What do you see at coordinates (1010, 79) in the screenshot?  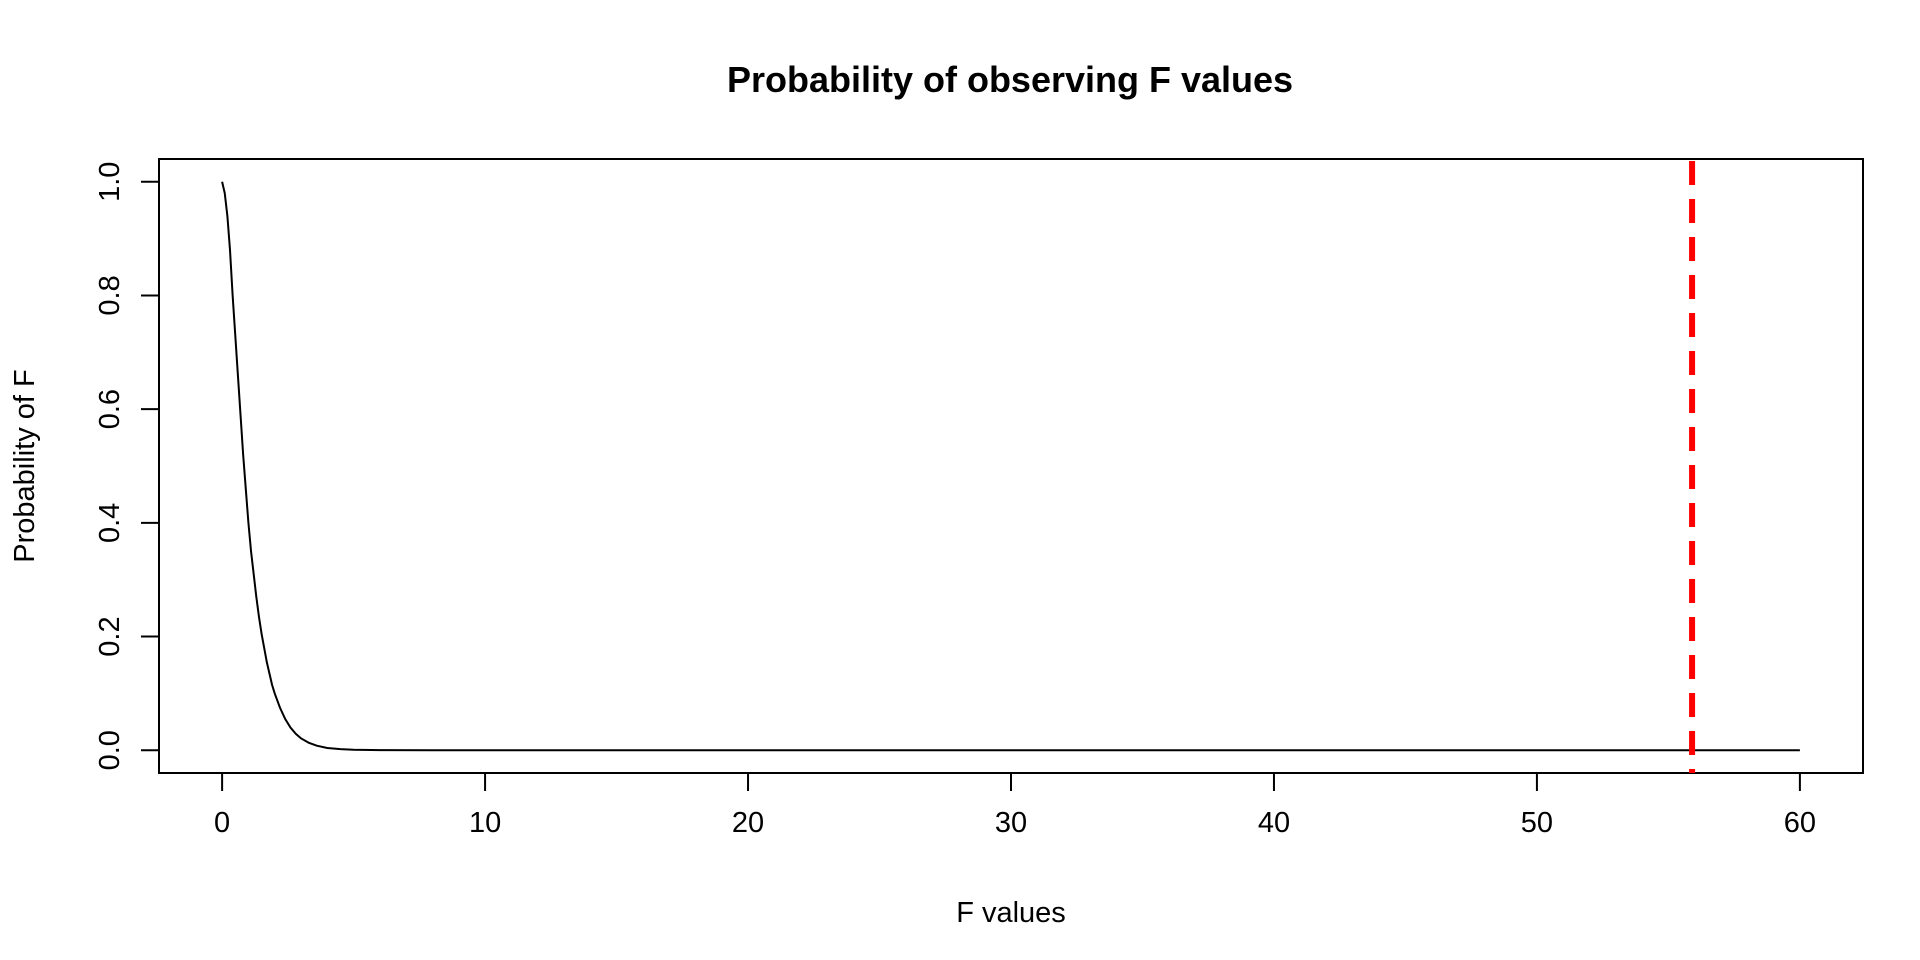 I see `chart-title: Probability of observing F values` at bounding box center [1010, 79].